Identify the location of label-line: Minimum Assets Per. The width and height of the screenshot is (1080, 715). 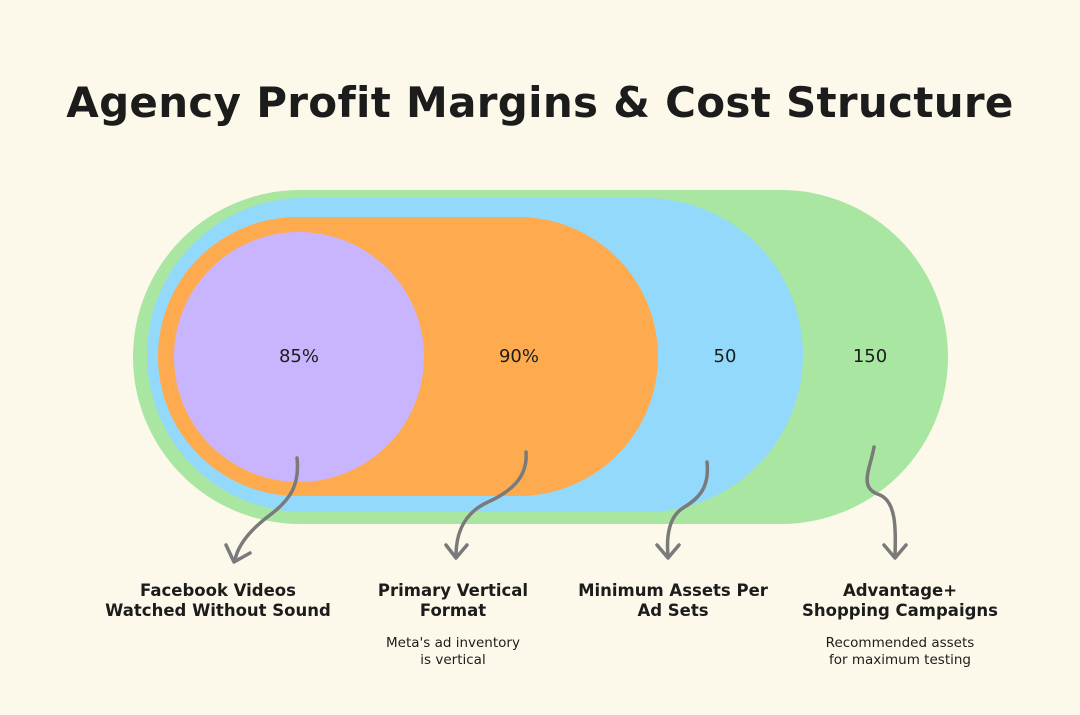
(673, 590).